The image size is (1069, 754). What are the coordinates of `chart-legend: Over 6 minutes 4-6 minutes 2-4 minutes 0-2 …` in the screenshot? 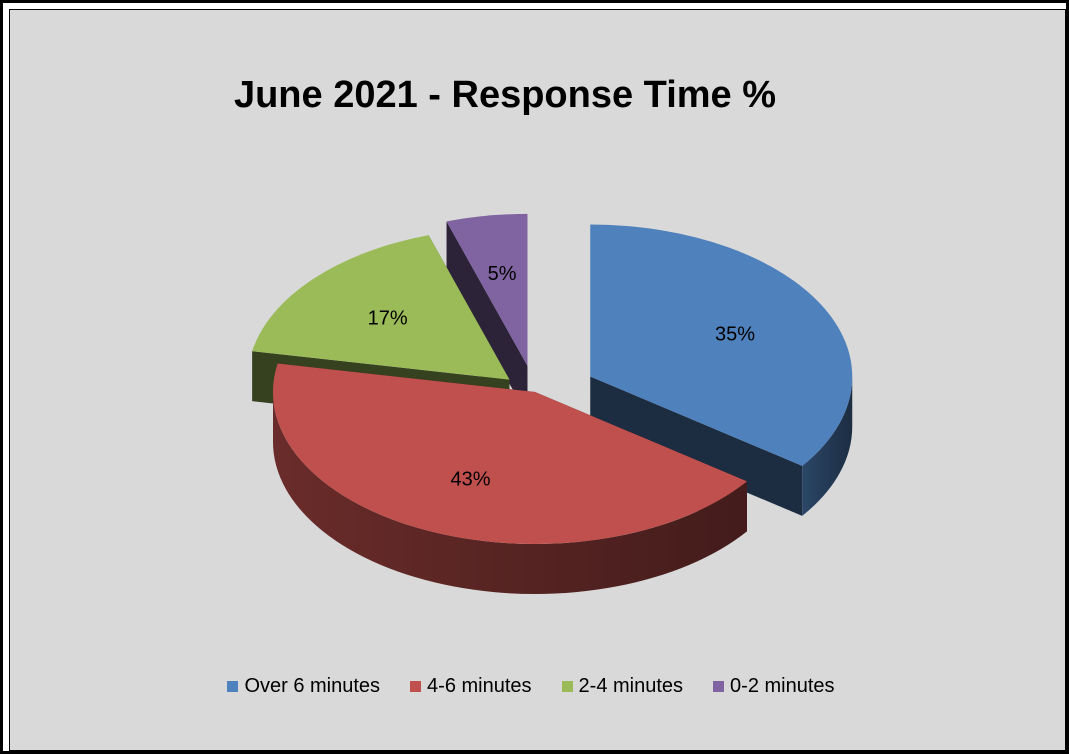 It's located at (537, 686).